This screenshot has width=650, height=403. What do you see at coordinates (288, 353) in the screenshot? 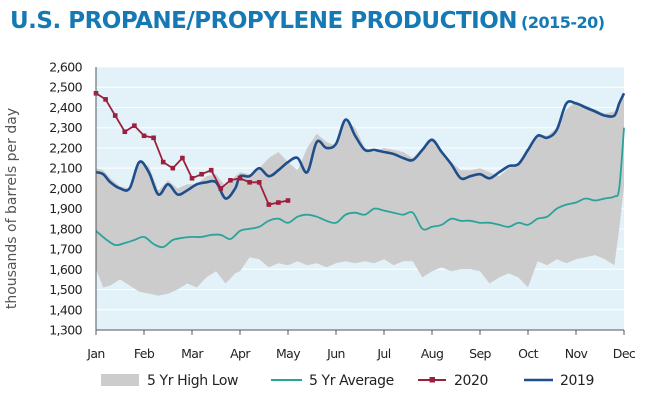
I see `x-tick-label: May` at bounding box center [288, 353].